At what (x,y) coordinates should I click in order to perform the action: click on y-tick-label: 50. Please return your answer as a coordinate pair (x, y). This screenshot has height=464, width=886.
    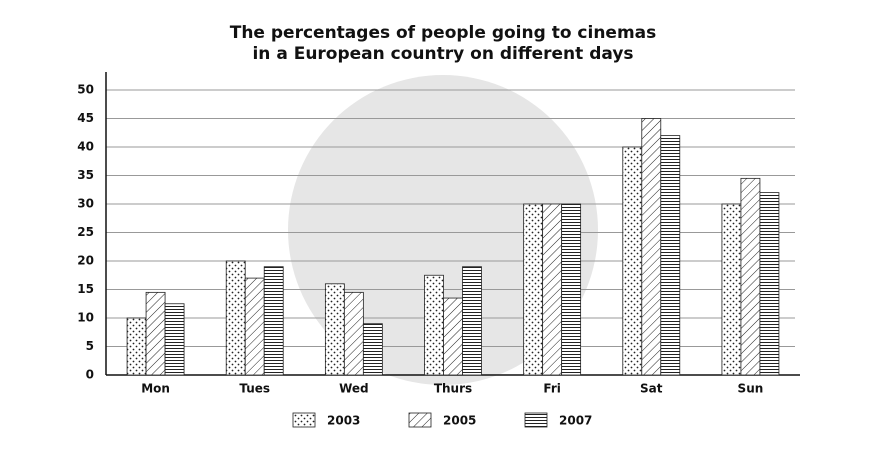
    Looking at the image, I should click on (85, 90).